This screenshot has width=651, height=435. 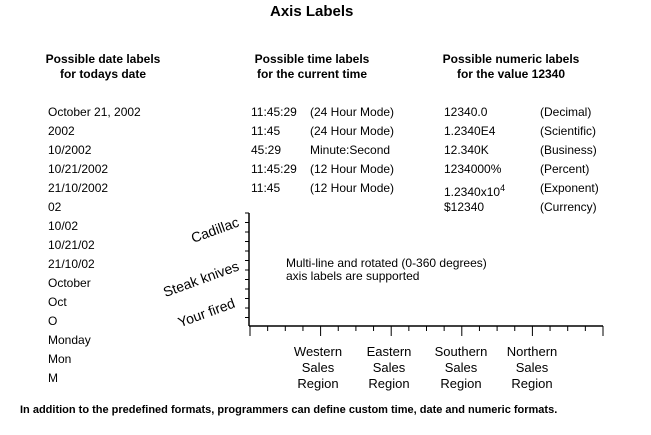 I want to click on date-label-item: 10/02, so click(x=63, y=226).